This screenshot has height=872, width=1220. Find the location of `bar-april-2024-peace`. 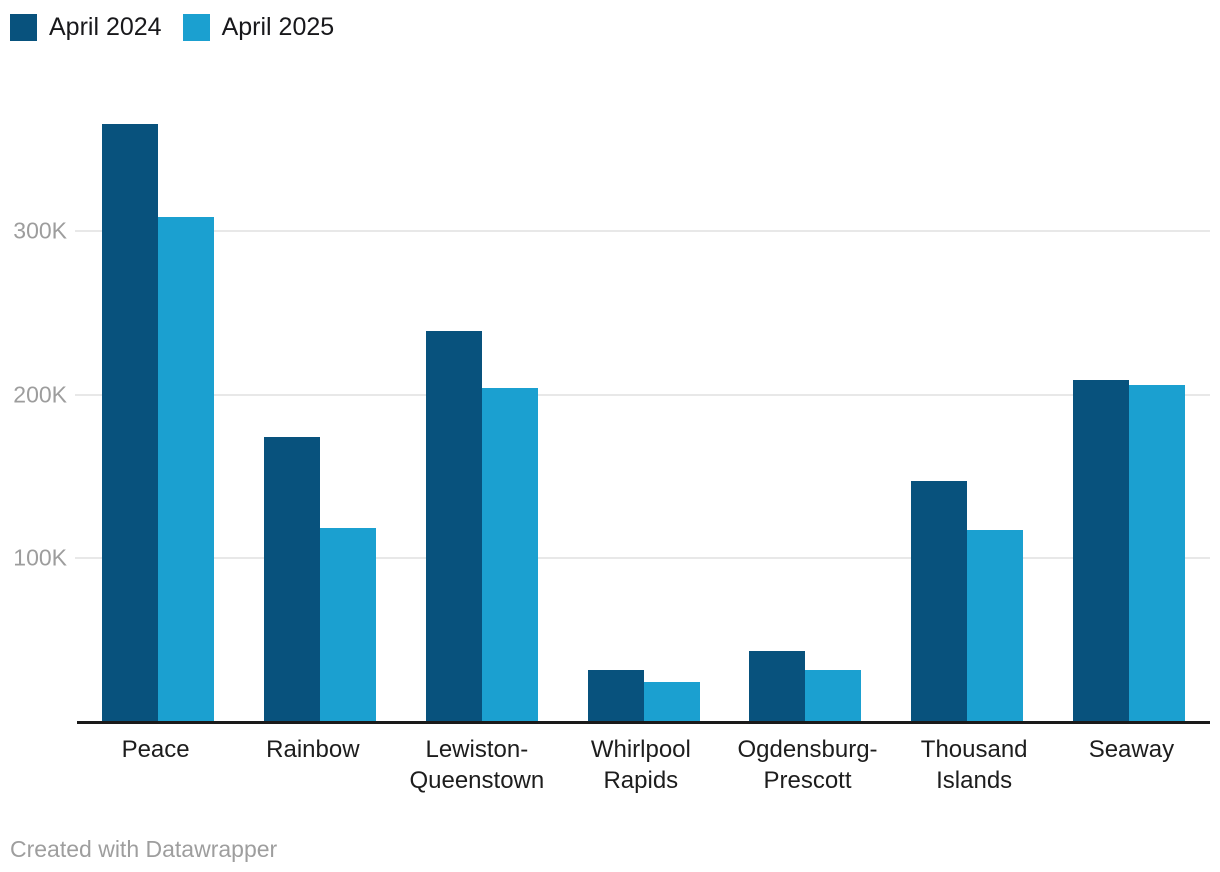

bar-april-2024-peace is located at coordinates (129, 422).